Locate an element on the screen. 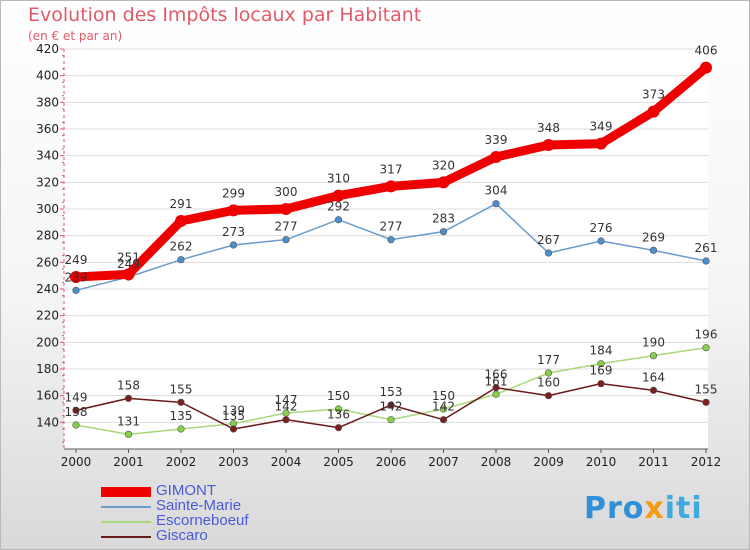  data-label: 349 is located at coordinates (601, 127).